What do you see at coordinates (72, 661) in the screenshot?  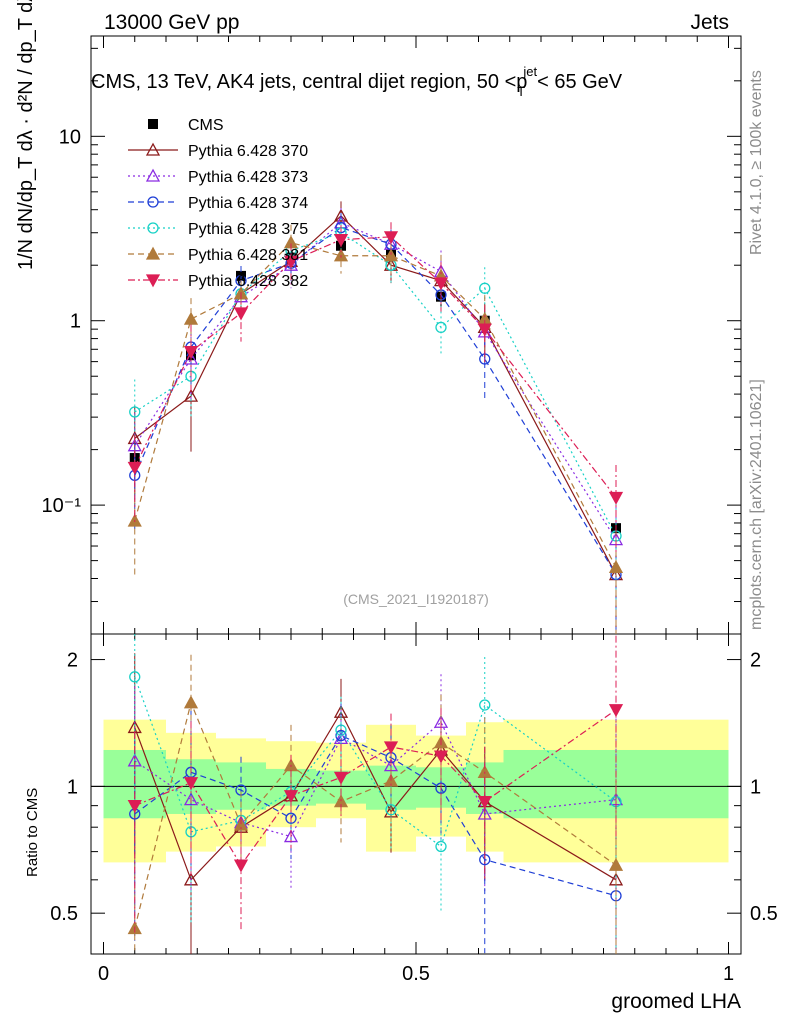 I see `y-ratio-tick-label: 2` at bounding box center [72, 661].